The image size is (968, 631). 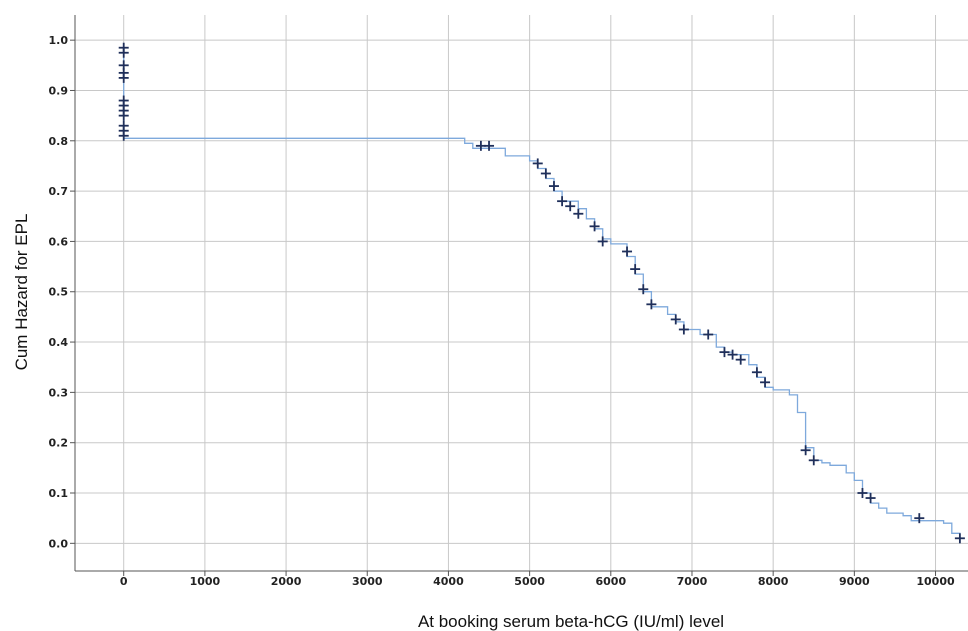 I want to click on x-tick-label: 9000, so click(x=854, y=581).